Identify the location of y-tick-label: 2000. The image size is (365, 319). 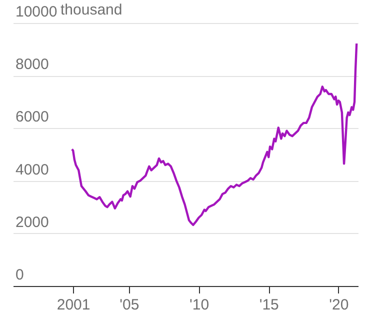
(32, 222).